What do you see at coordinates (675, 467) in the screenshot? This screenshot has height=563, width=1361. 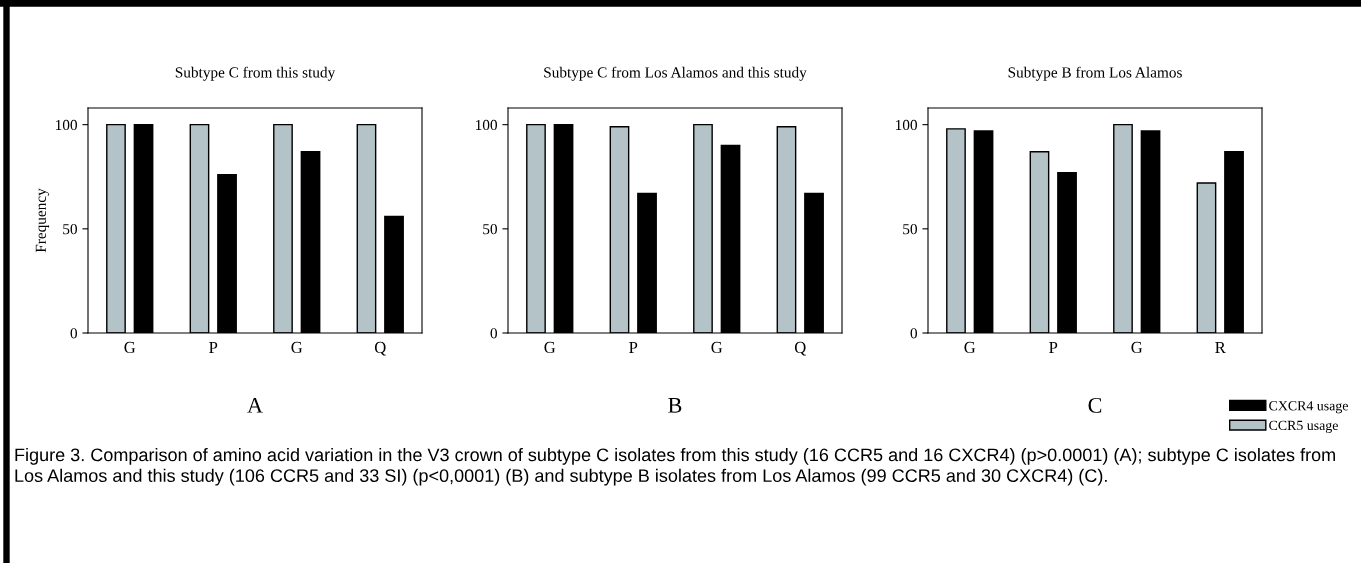 I see `caption: Figure 3. Comparison of amino acid variation in the V3 crown of subtype C isolates from this study (16 CCR5 and 16 CXCR4) (p>0.0001) (A); subtype C isolates from Los Alamos and this study (106 CCR5 and 33 SI) (p<0,0001) (B) and subtype B isolates from Los Alamos (99 CCR5 and 30 CXCR4) (C).` at bounding box center [675, 467].